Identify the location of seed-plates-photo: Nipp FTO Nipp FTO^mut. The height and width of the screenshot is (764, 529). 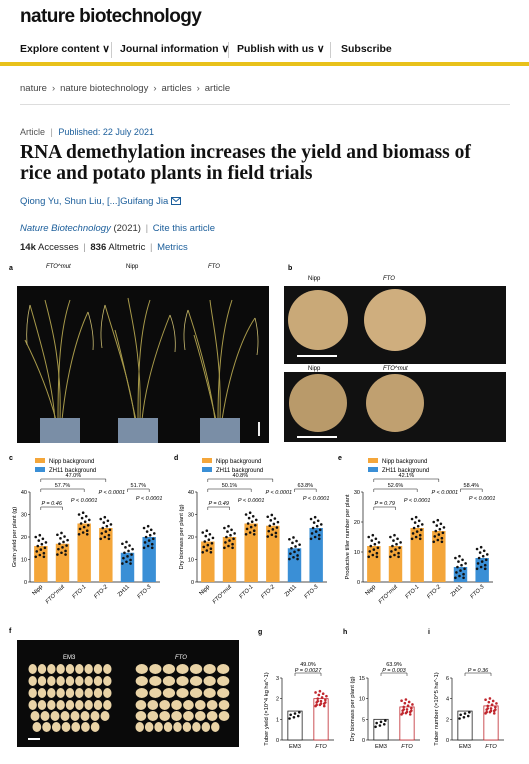
(395, 359).